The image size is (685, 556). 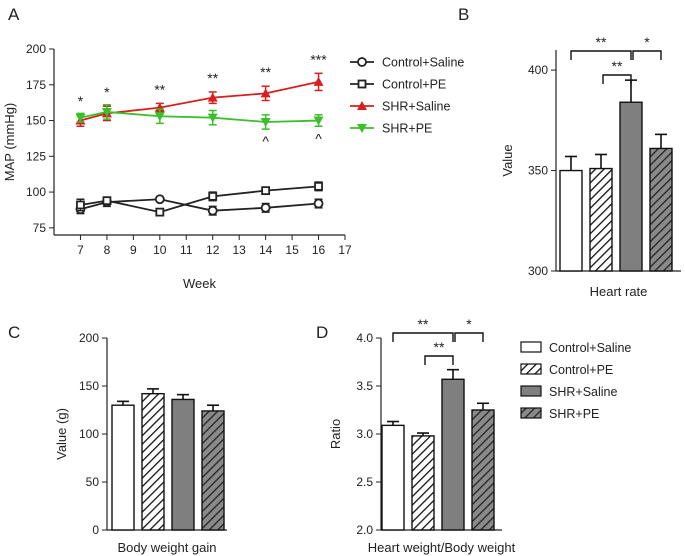 What do you see at coordinates (199, 199) in the screenshot?
I see `series-line` at bounding box center [199, 199].